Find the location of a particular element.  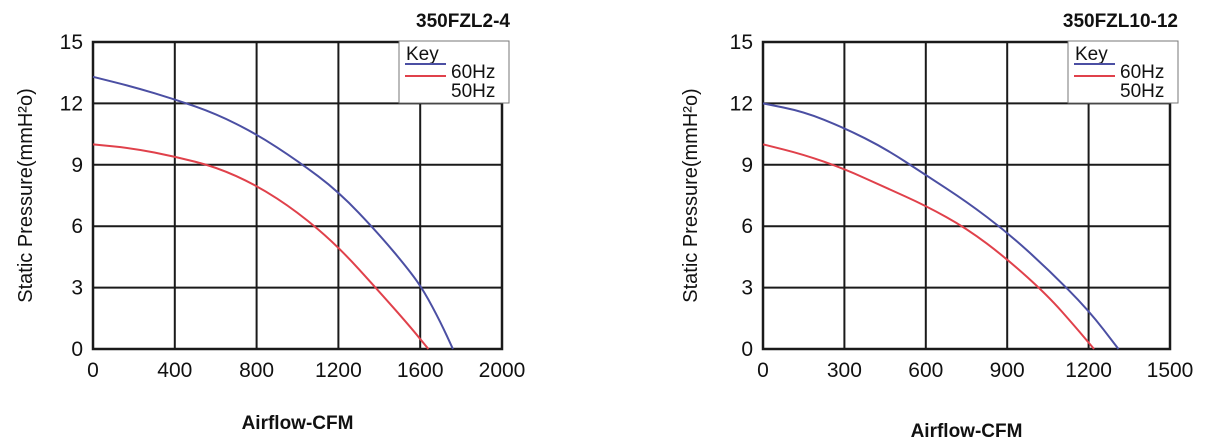

x-tick-label: 2000 is located at coordinates (502, 370).